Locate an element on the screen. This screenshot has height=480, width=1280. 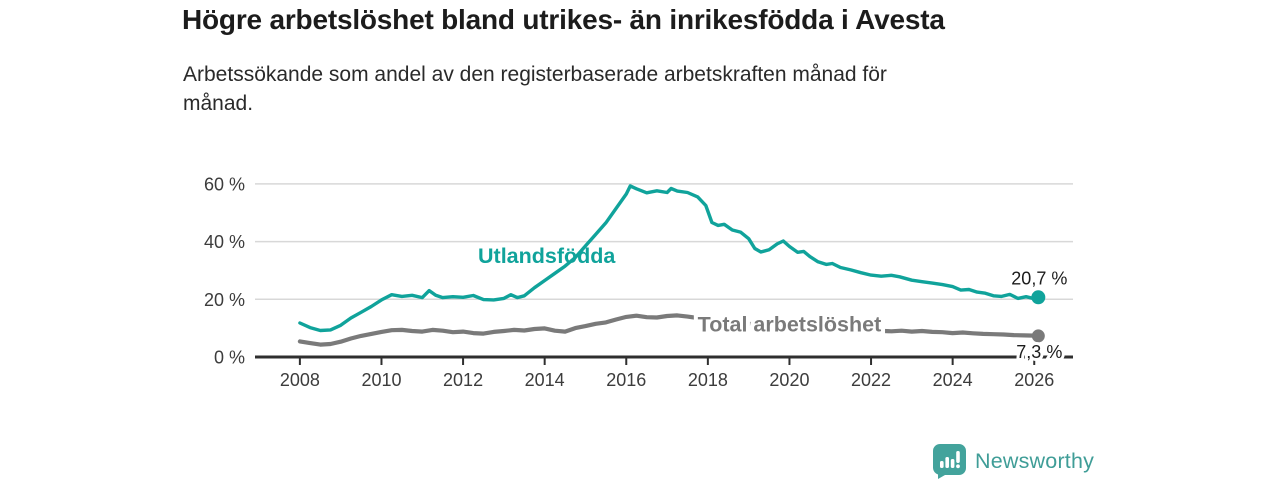
series-line-total-arbetsl-shet is located at coordinates (669, 330).